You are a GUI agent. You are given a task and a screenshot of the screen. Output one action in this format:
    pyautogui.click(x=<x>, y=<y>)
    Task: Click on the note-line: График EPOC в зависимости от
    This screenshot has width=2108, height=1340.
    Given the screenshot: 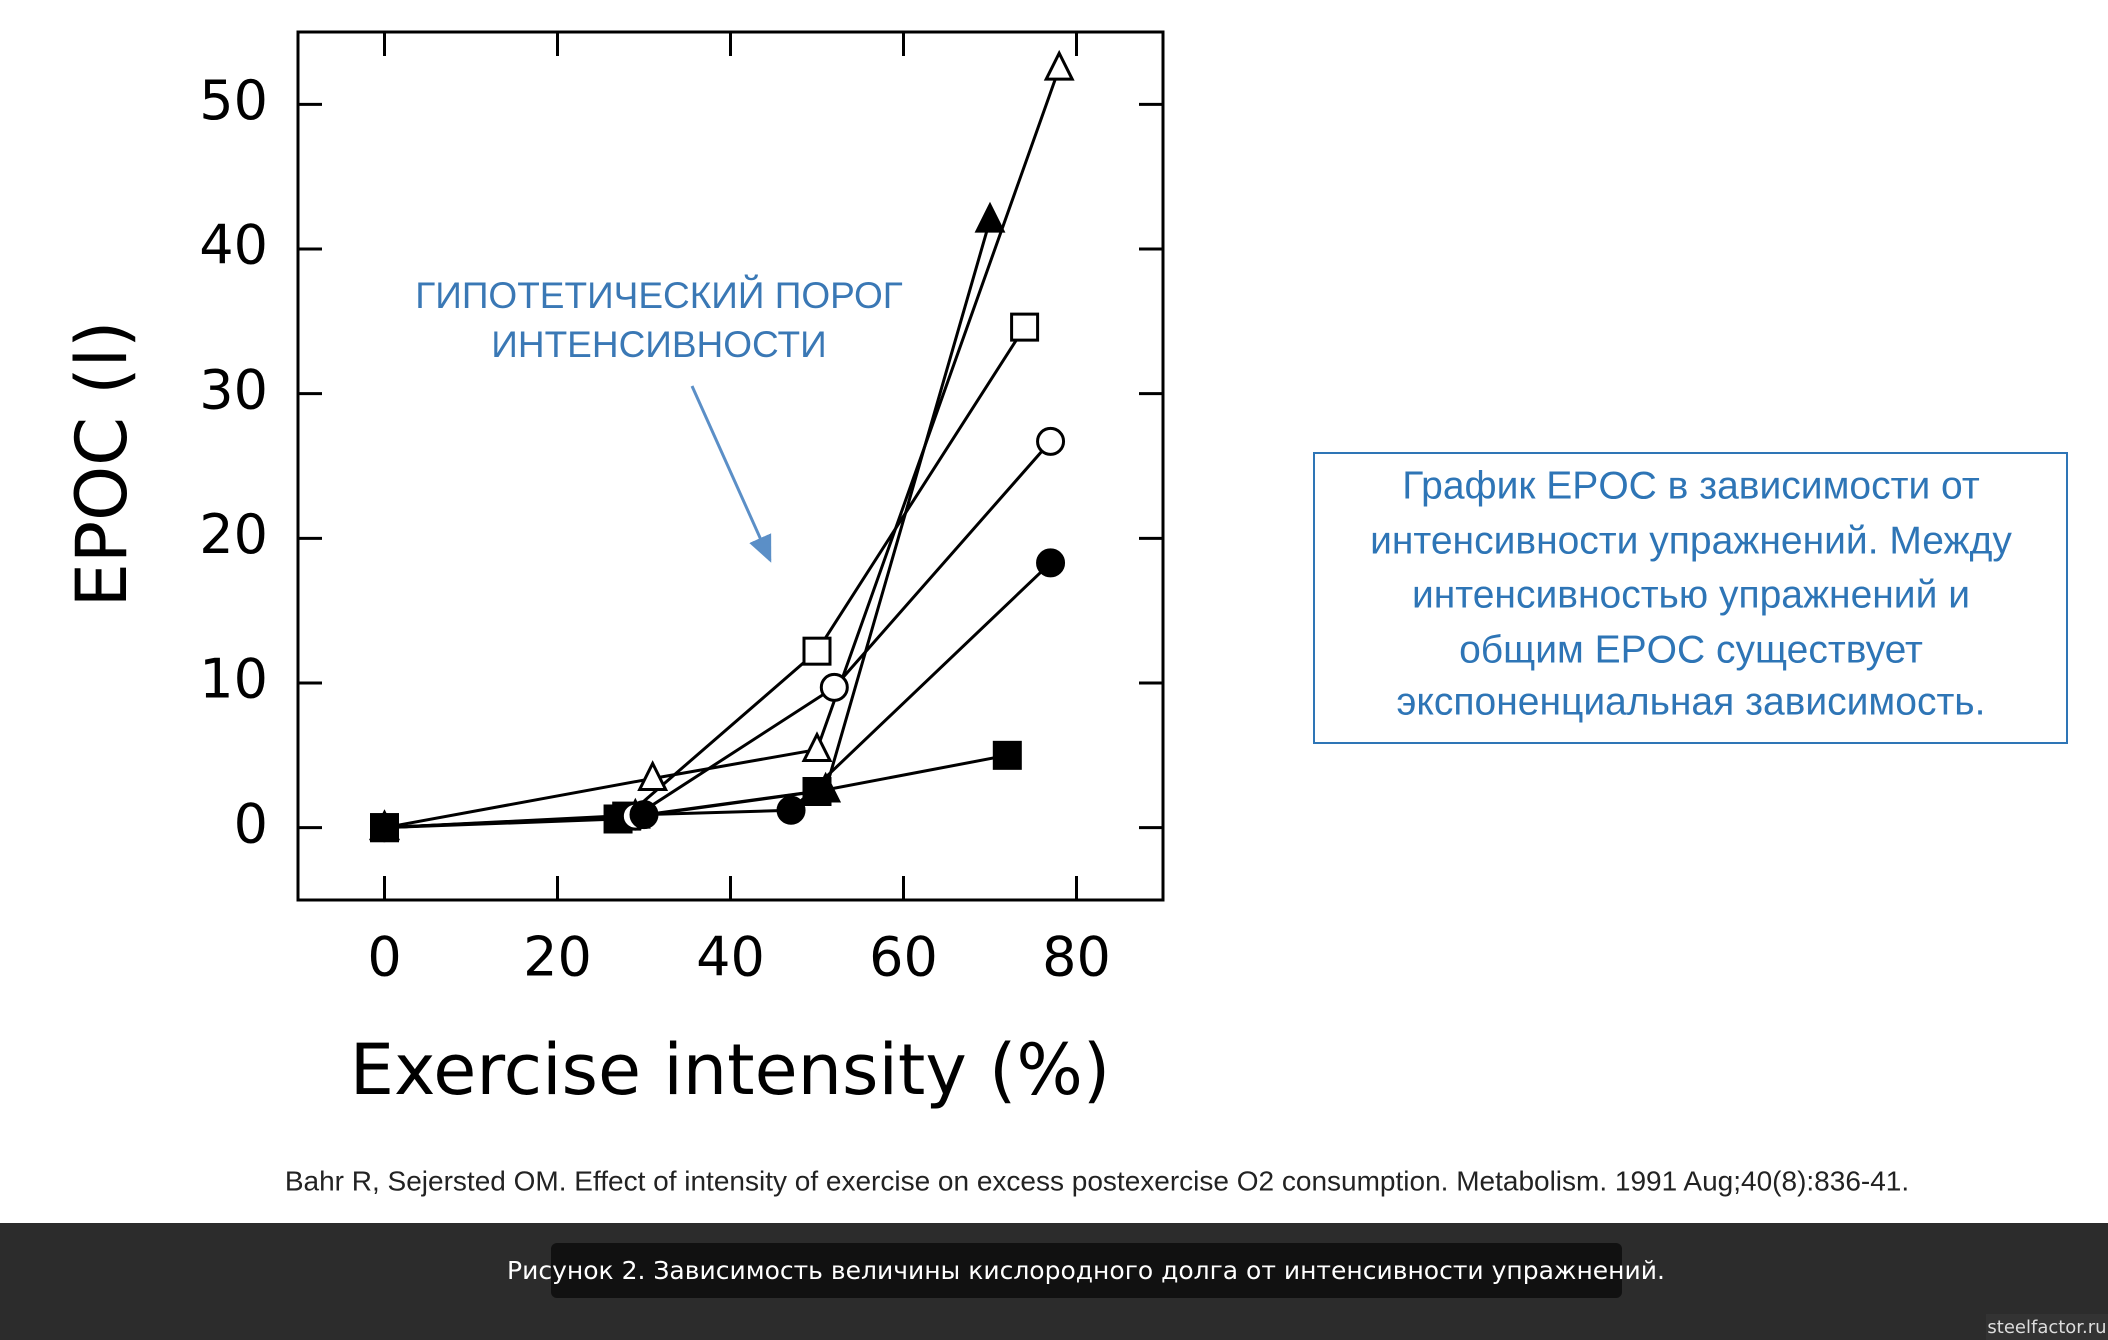 What is the action you would take?
    pyautogui.click(x=1691, y=485)
    